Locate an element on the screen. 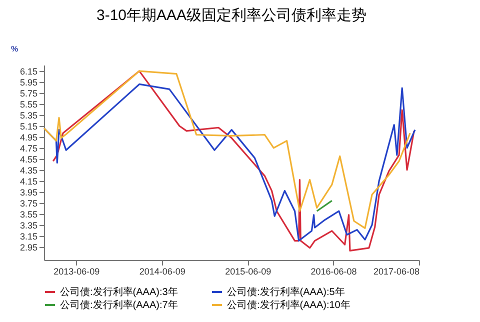  legend-label: 公司债:发行利率(AAA):7年 is located at coordinates (119, 305).